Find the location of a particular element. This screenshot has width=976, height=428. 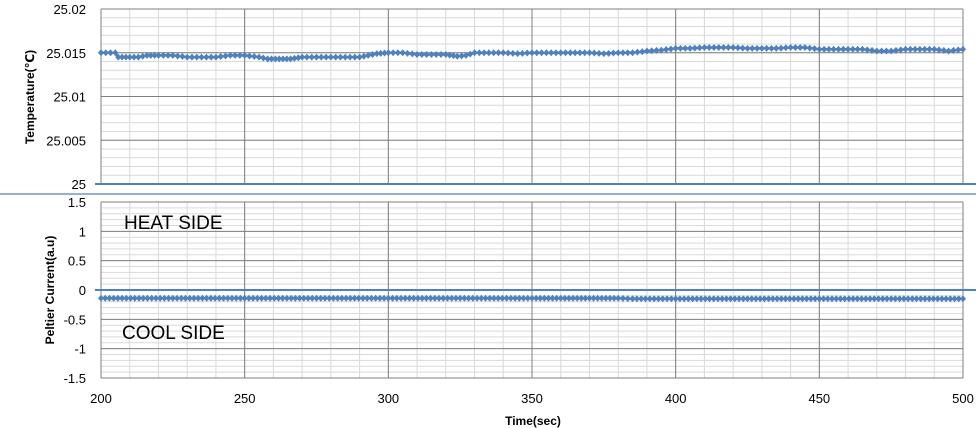

current-y-tick-label: 0.5 is located at coordinates (77, 261).